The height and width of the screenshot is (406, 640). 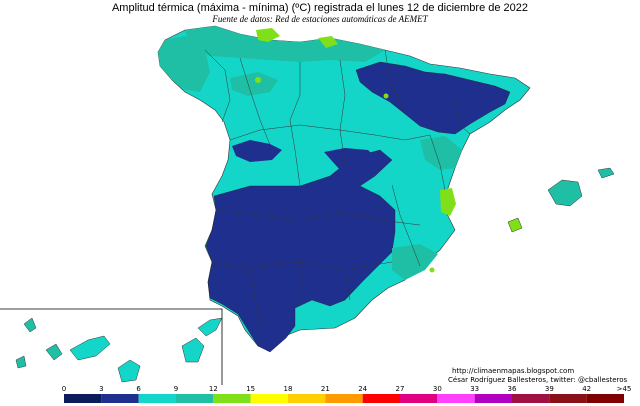 What do you see at coordinates (433, 98) in the screenshot?
I see `zone-low-amplitude-ebro` at bounding box center [433, 98].